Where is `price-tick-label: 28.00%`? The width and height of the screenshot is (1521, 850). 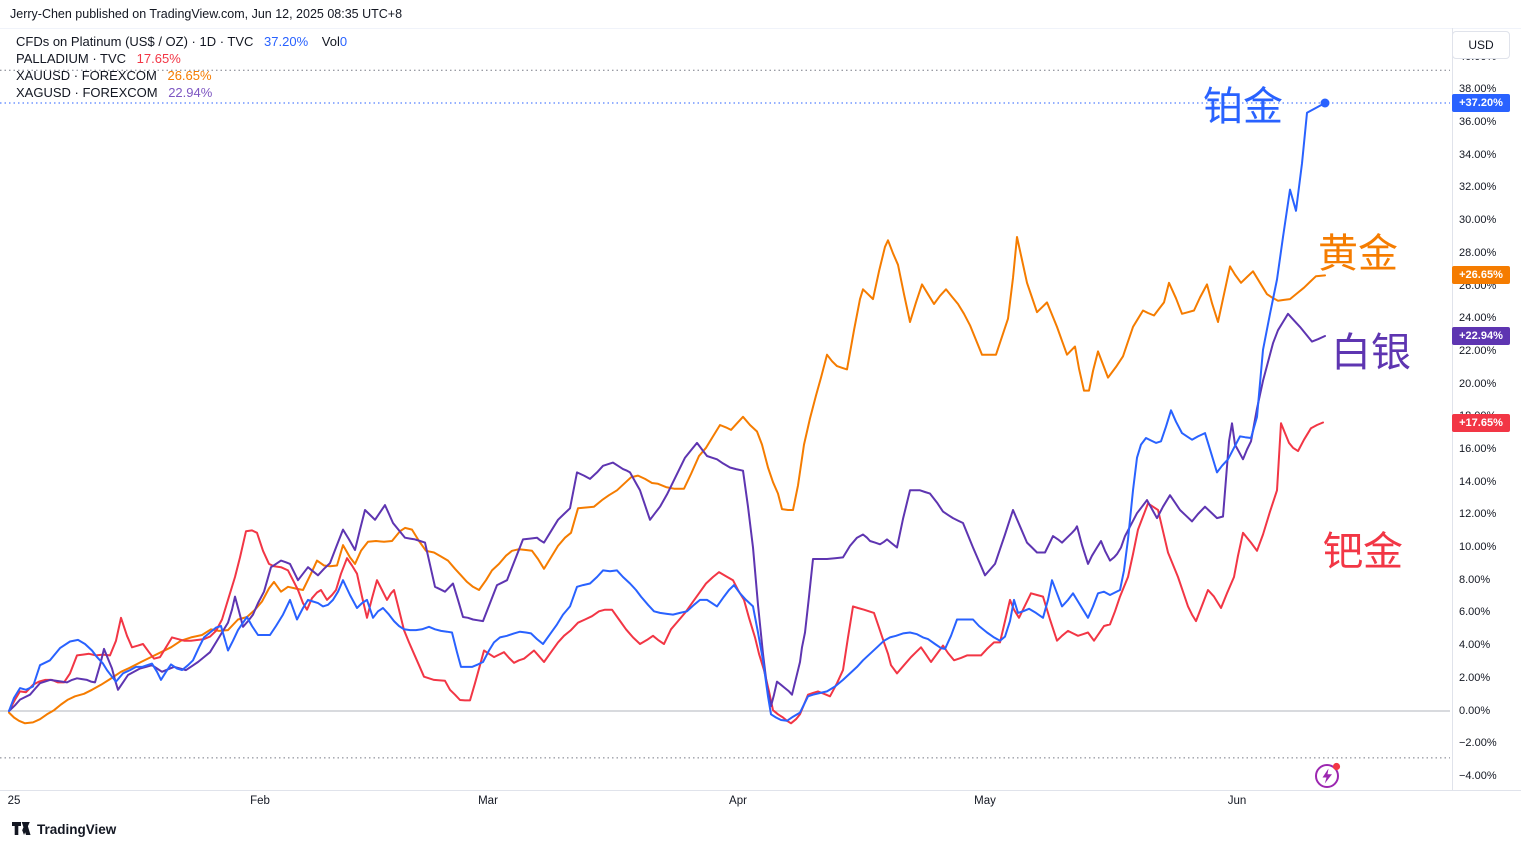 price-tick-label: 28.00% is located at coordinates (1478, 252).